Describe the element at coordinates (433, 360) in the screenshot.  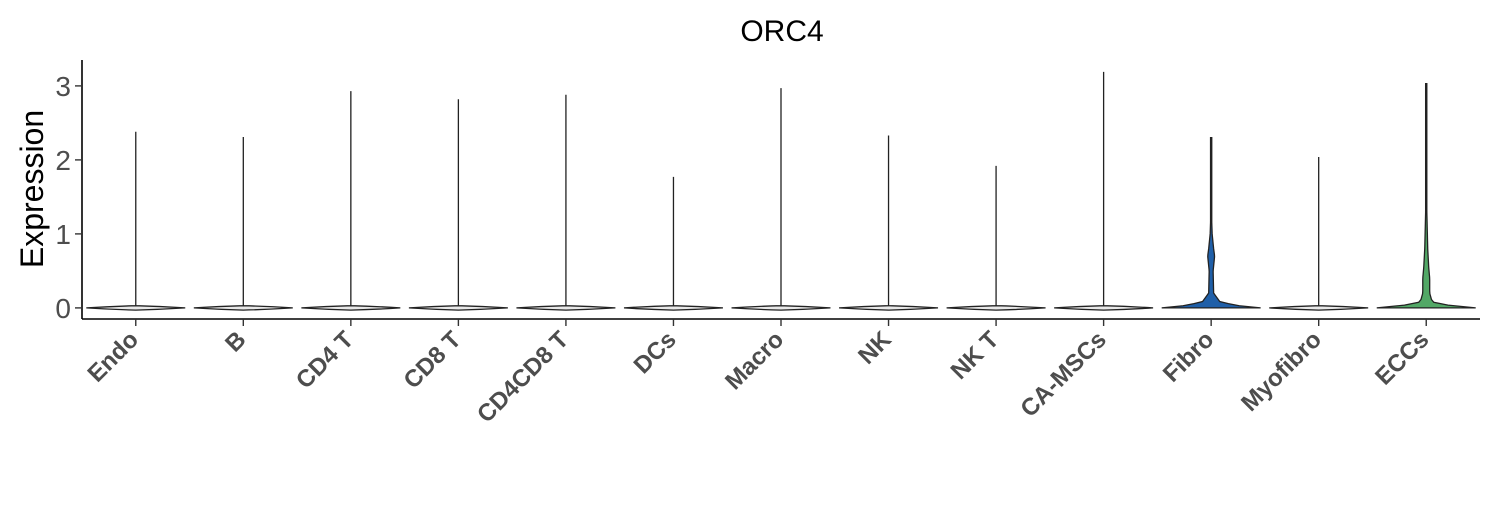
I see `x-tick-label: CD8 T` at that location.